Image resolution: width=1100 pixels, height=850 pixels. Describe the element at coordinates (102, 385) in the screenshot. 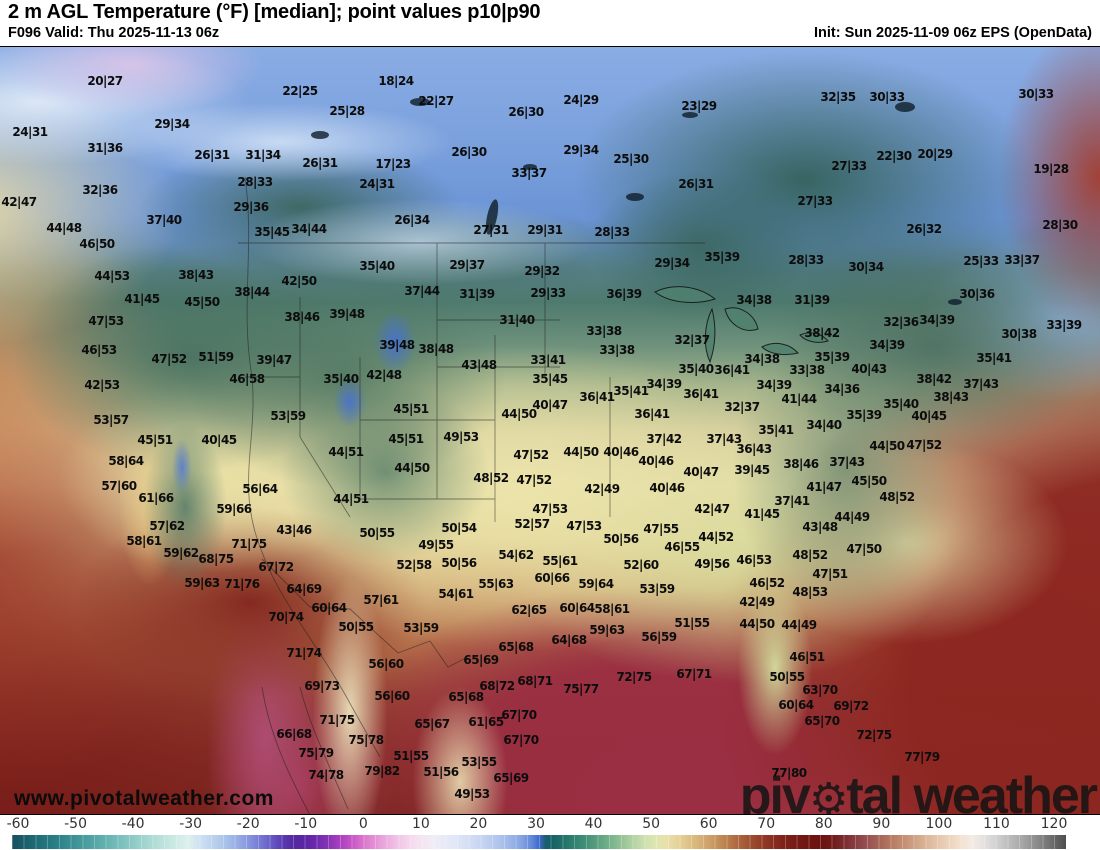

I see `station-value: 42|53` at that location.